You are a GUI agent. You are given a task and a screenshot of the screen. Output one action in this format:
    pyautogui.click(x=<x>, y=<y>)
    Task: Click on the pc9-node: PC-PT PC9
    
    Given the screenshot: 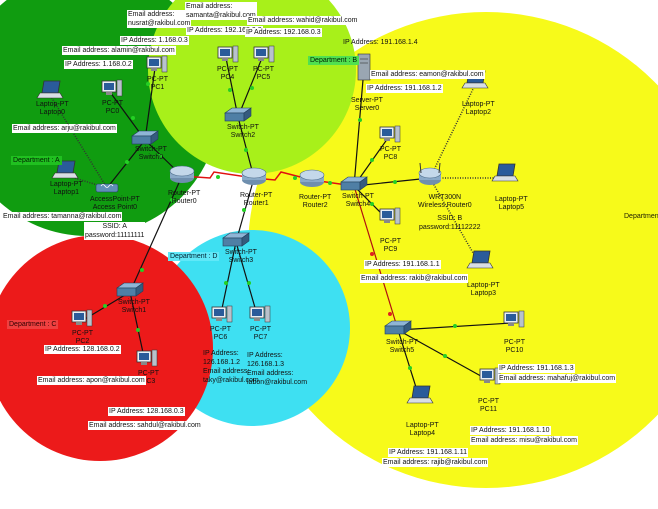 What is the action you would take?
    pyautogui.click(x=390, y=246)
    